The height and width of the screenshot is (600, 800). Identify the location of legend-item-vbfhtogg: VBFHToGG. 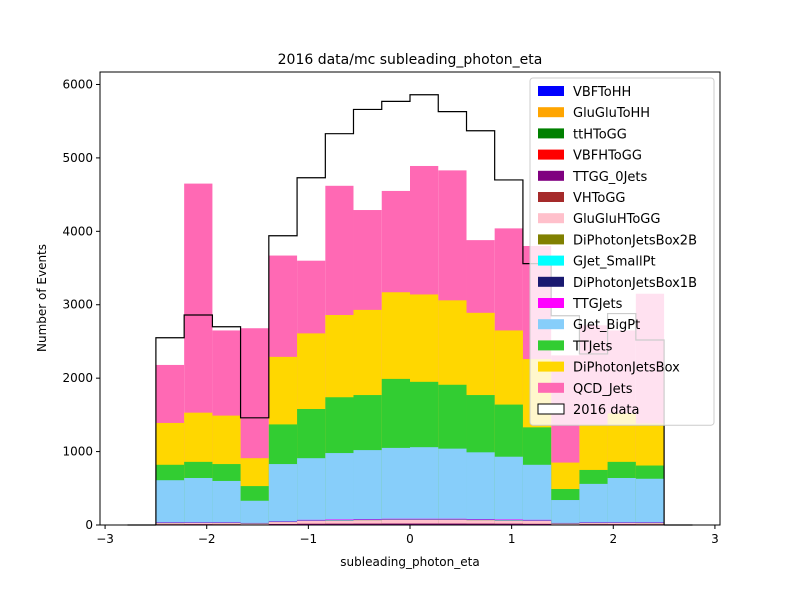
(590, 156).